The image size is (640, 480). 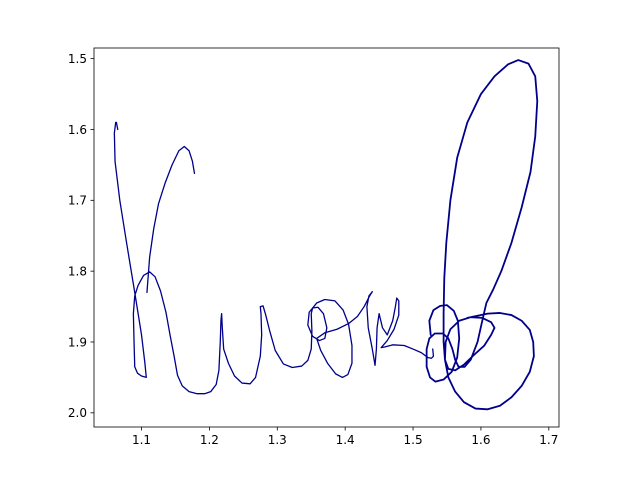 What do you see at coordinates (77, 201) in the screenshot?
I see `y-tick-label: 1.7` at bounding box center [77, 201].